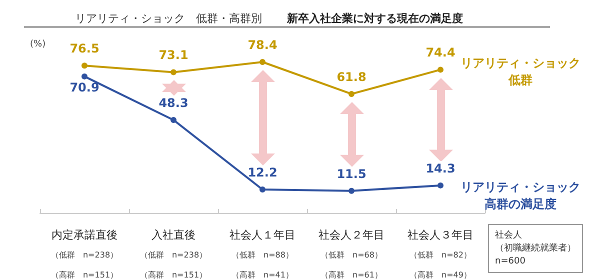 The height and width of the screenshot is (279, 591). What do you see at coordinates (85, 49) in the screenshot?
I see `data-label: 76.5` at bounding box center [85, 49].